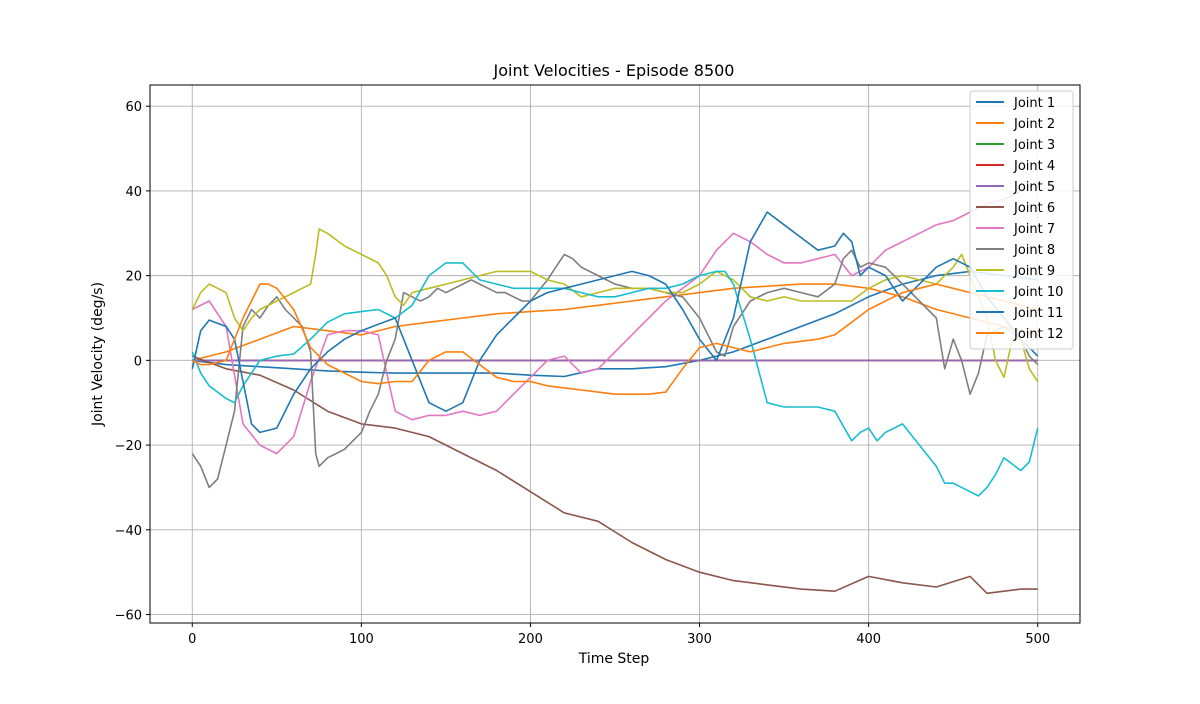 Image resolution: width=1200 pixels, height=704 pixels. I want to click on legend-label: Joint 11, so click(1038, 313).